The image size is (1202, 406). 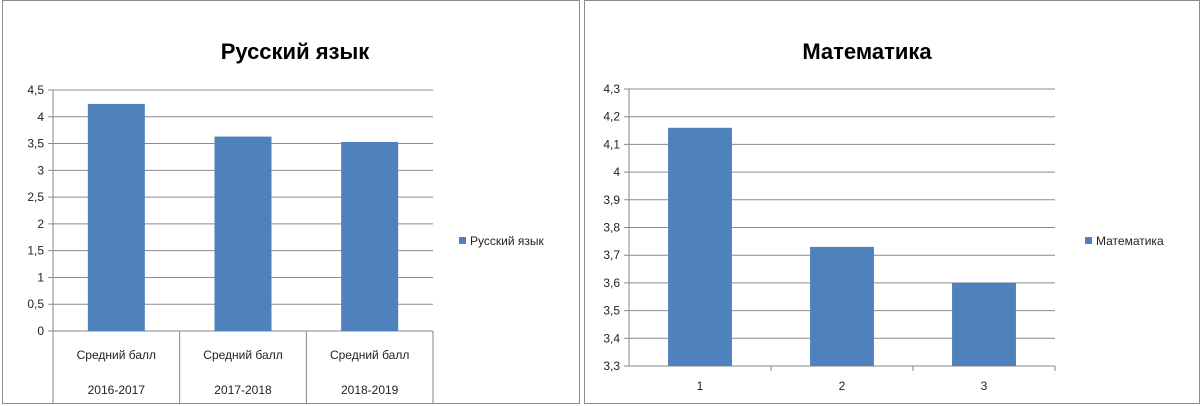 I want to click on y-tick-label: 4,5, so click(x=35, y=90).